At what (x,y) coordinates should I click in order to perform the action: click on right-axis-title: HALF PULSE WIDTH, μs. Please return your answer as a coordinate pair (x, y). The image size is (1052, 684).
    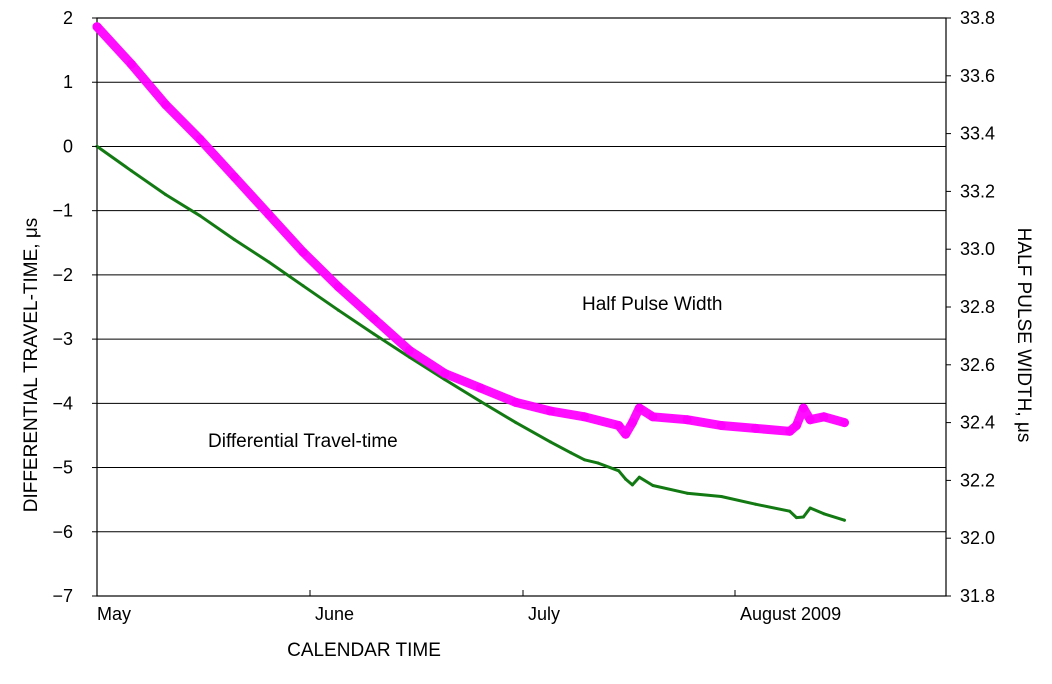
    Looking at the image, I should click on (1023, 335).